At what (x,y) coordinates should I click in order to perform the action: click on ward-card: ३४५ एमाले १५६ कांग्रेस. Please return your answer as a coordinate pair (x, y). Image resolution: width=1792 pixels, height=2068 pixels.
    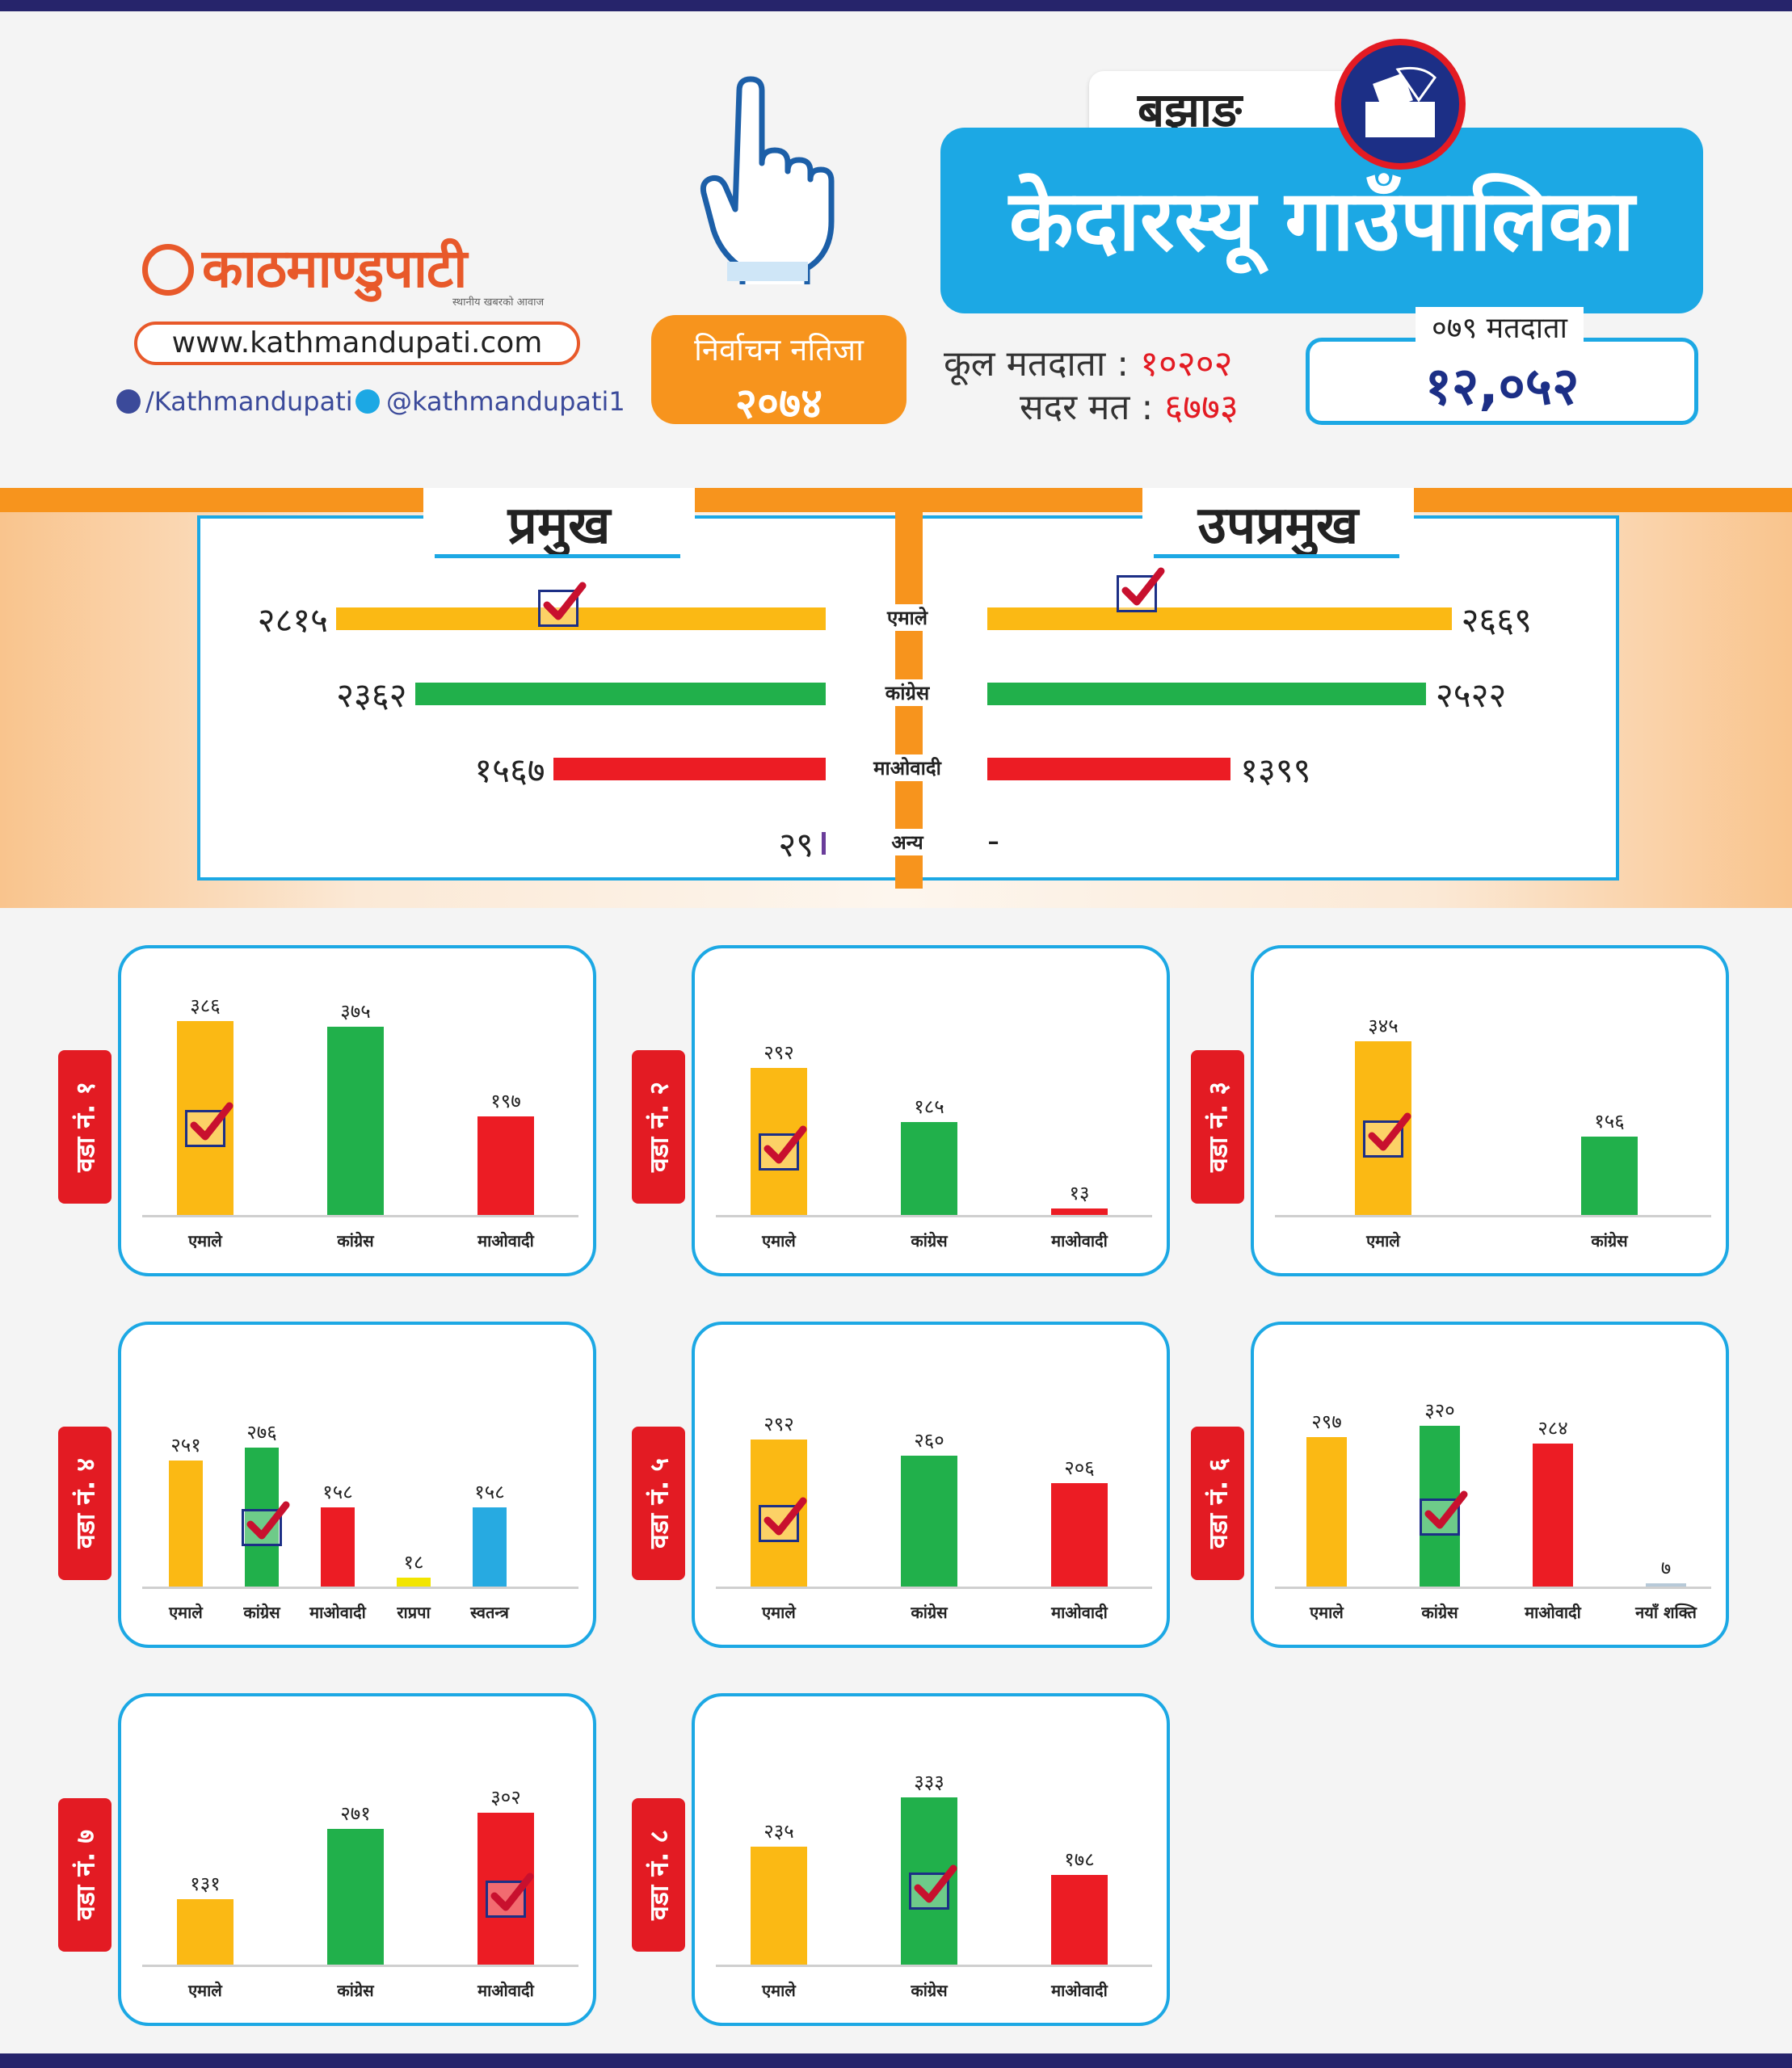
    Looking at the image, I should click on (1490, 1110).